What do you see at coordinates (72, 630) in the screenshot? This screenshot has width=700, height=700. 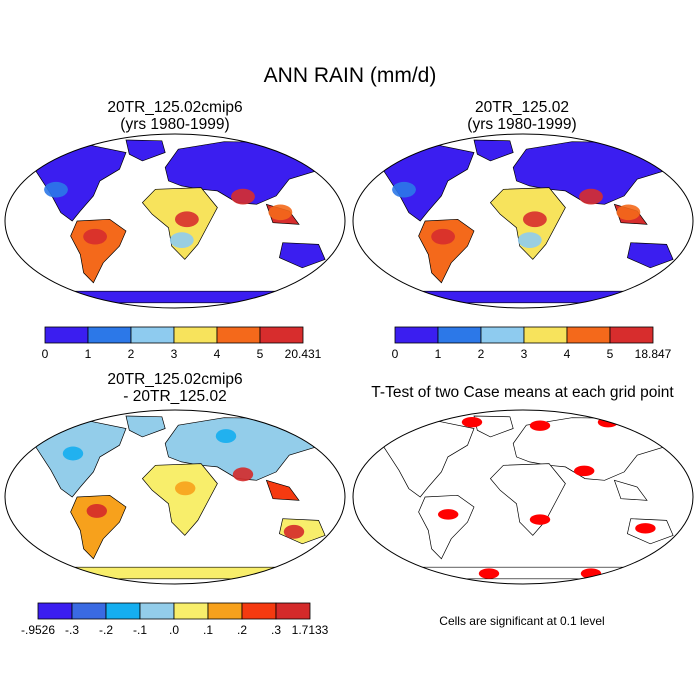 I see `colorbar-label: -.3` at bounding box center [72, 630].